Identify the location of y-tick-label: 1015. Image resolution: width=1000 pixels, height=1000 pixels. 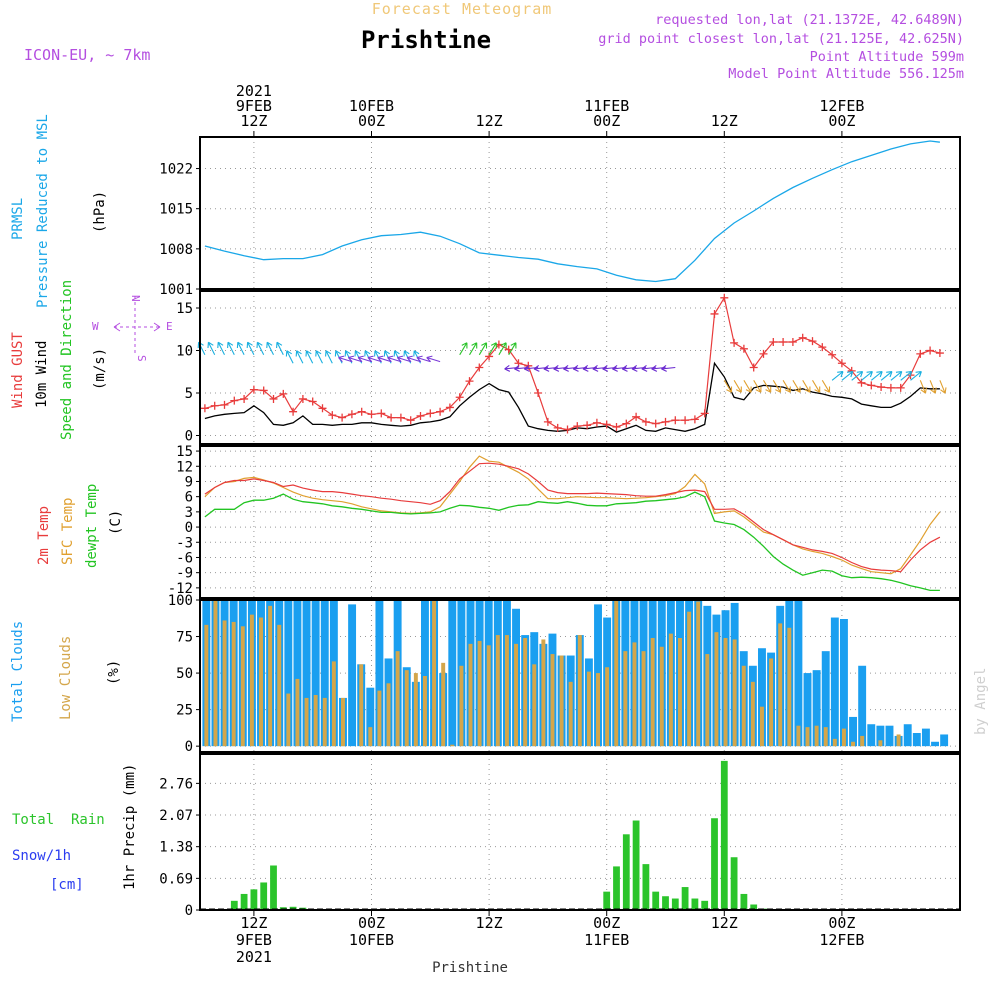
(176, 210).